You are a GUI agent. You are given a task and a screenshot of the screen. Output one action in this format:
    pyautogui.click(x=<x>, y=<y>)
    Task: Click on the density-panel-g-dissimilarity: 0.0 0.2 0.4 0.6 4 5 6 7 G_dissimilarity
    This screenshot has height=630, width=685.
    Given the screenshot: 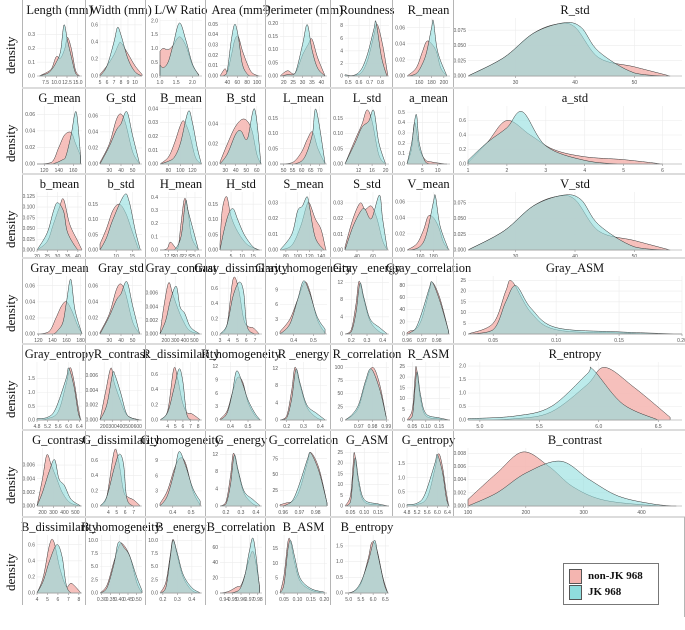 What is the action you would take?
    pyautogui.click(x=121, y=474)
    